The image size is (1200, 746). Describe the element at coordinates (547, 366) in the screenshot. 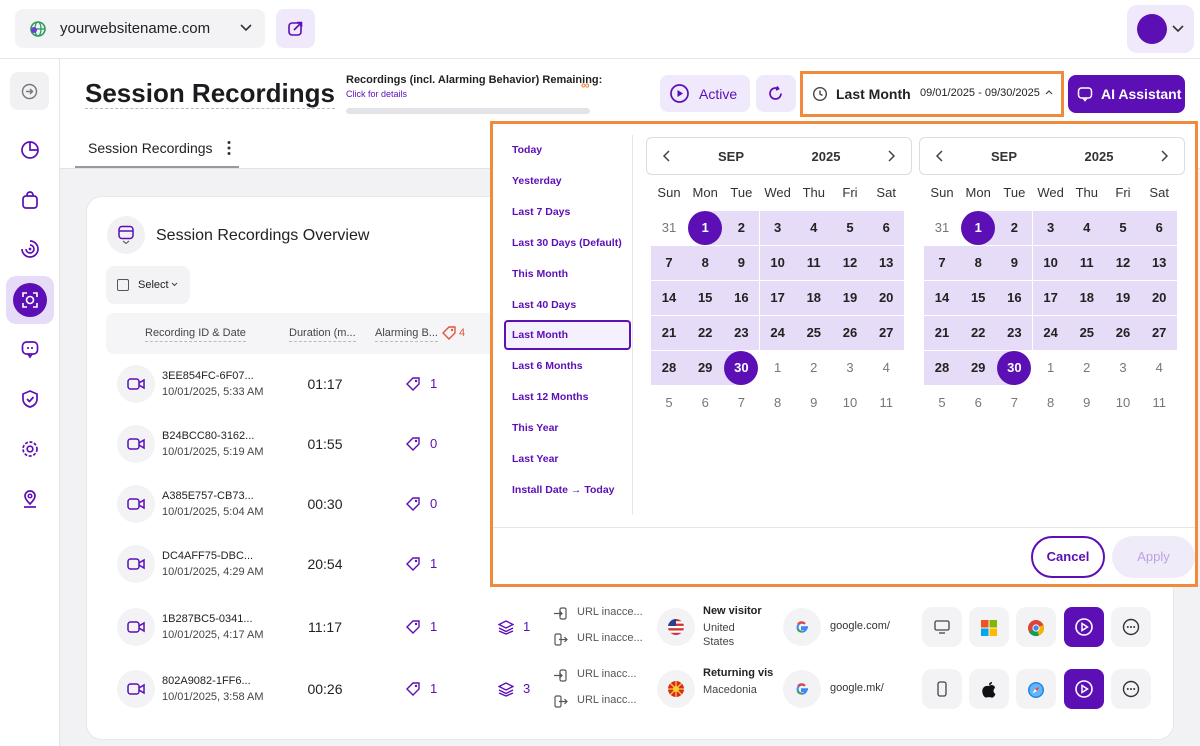

I see `preset-option: Last 6 Months` at that location.